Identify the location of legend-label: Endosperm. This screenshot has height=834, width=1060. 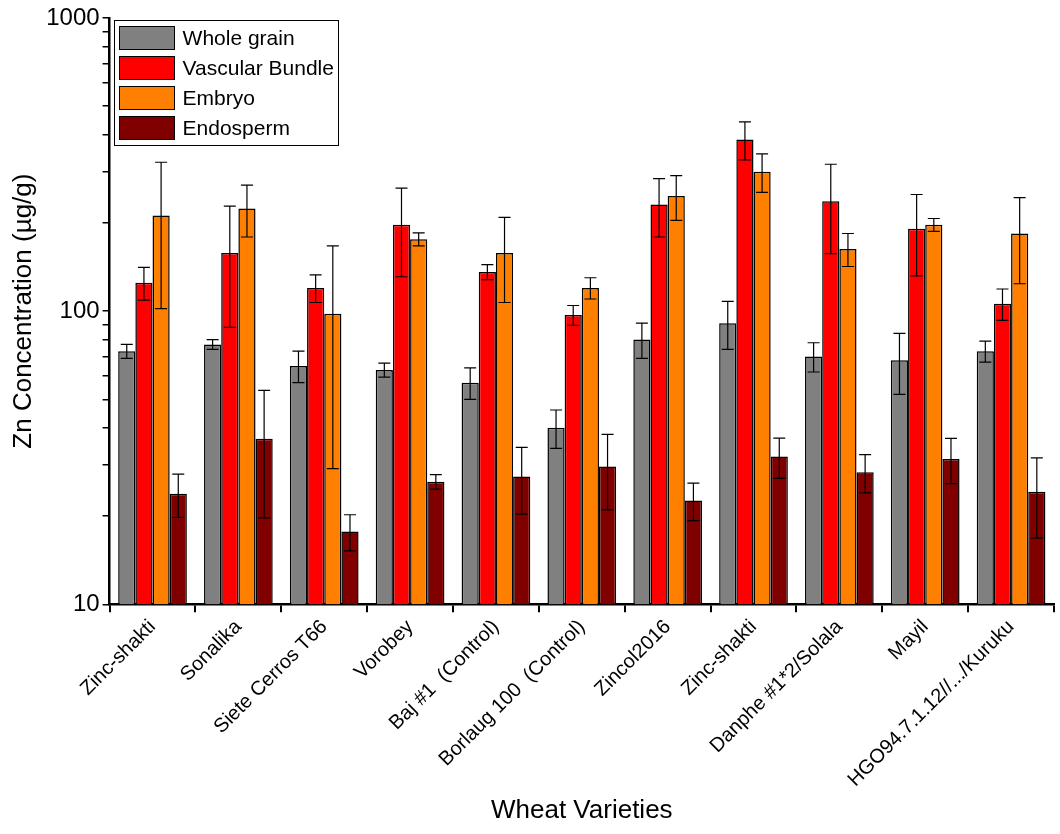
(236, 128).